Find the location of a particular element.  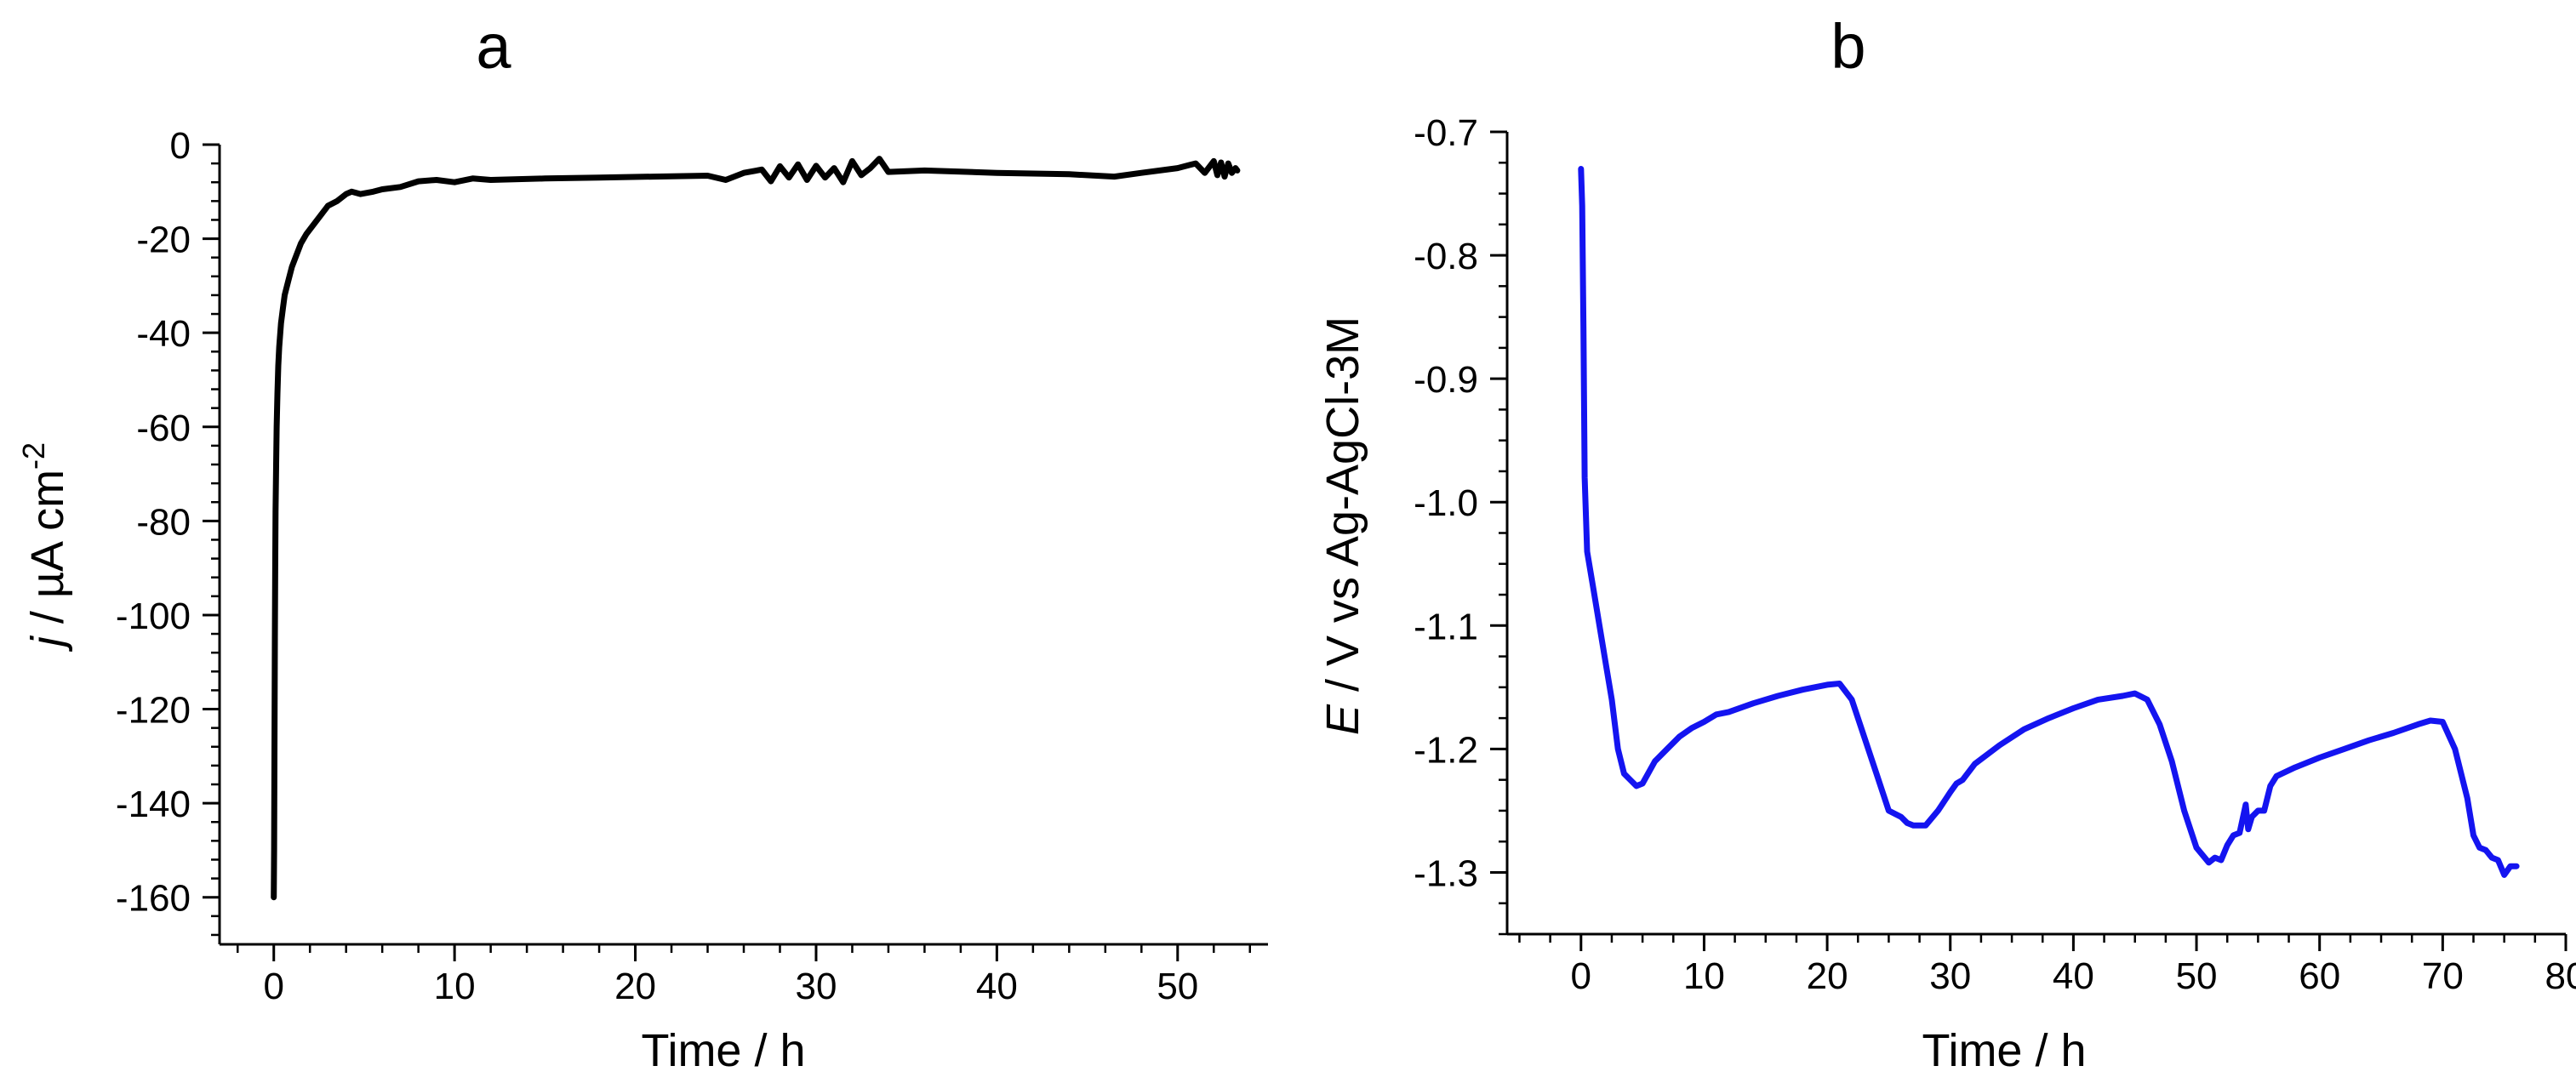

panel-b-x-tick-label: 20 is located at coordinates (1827, 976).